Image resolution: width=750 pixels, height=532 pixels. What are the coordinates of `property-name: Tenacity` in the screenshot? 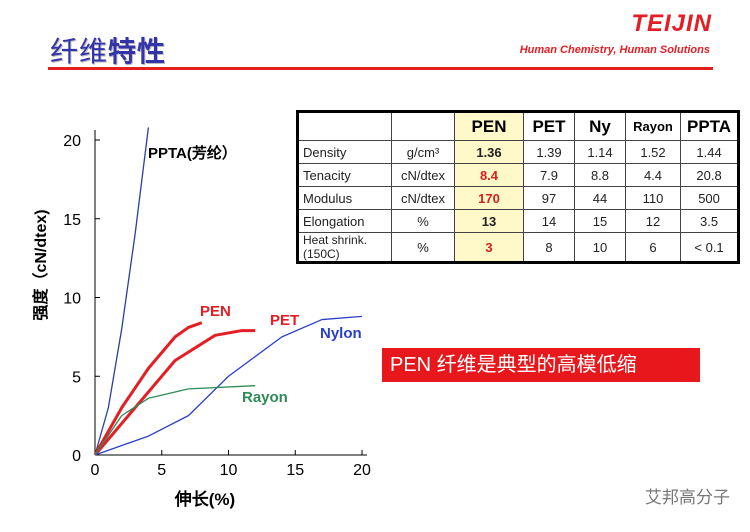 It's located at (344, 175).